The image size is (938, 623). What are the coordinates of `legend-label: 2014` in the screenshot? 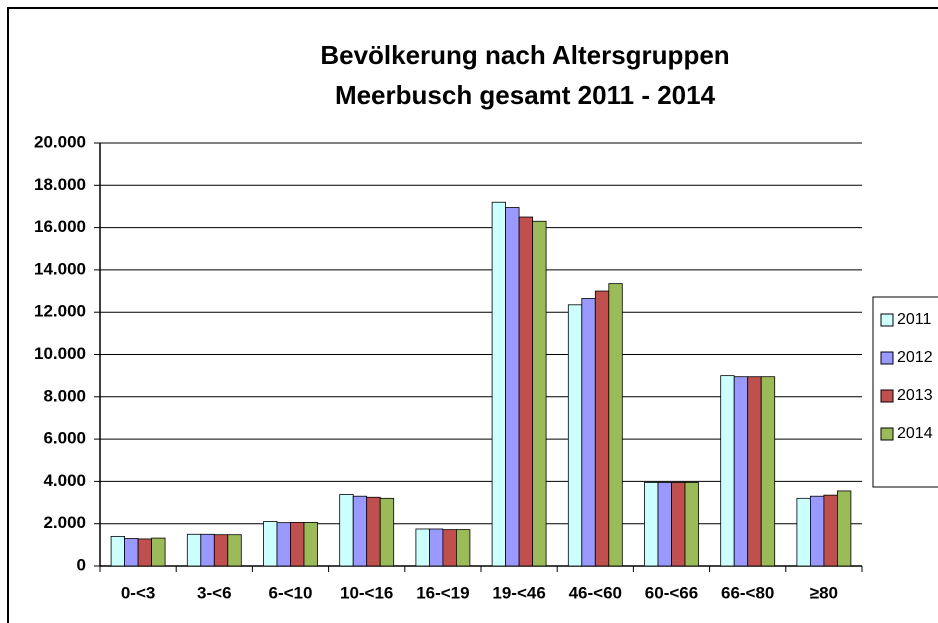 It's located at (915, 433).